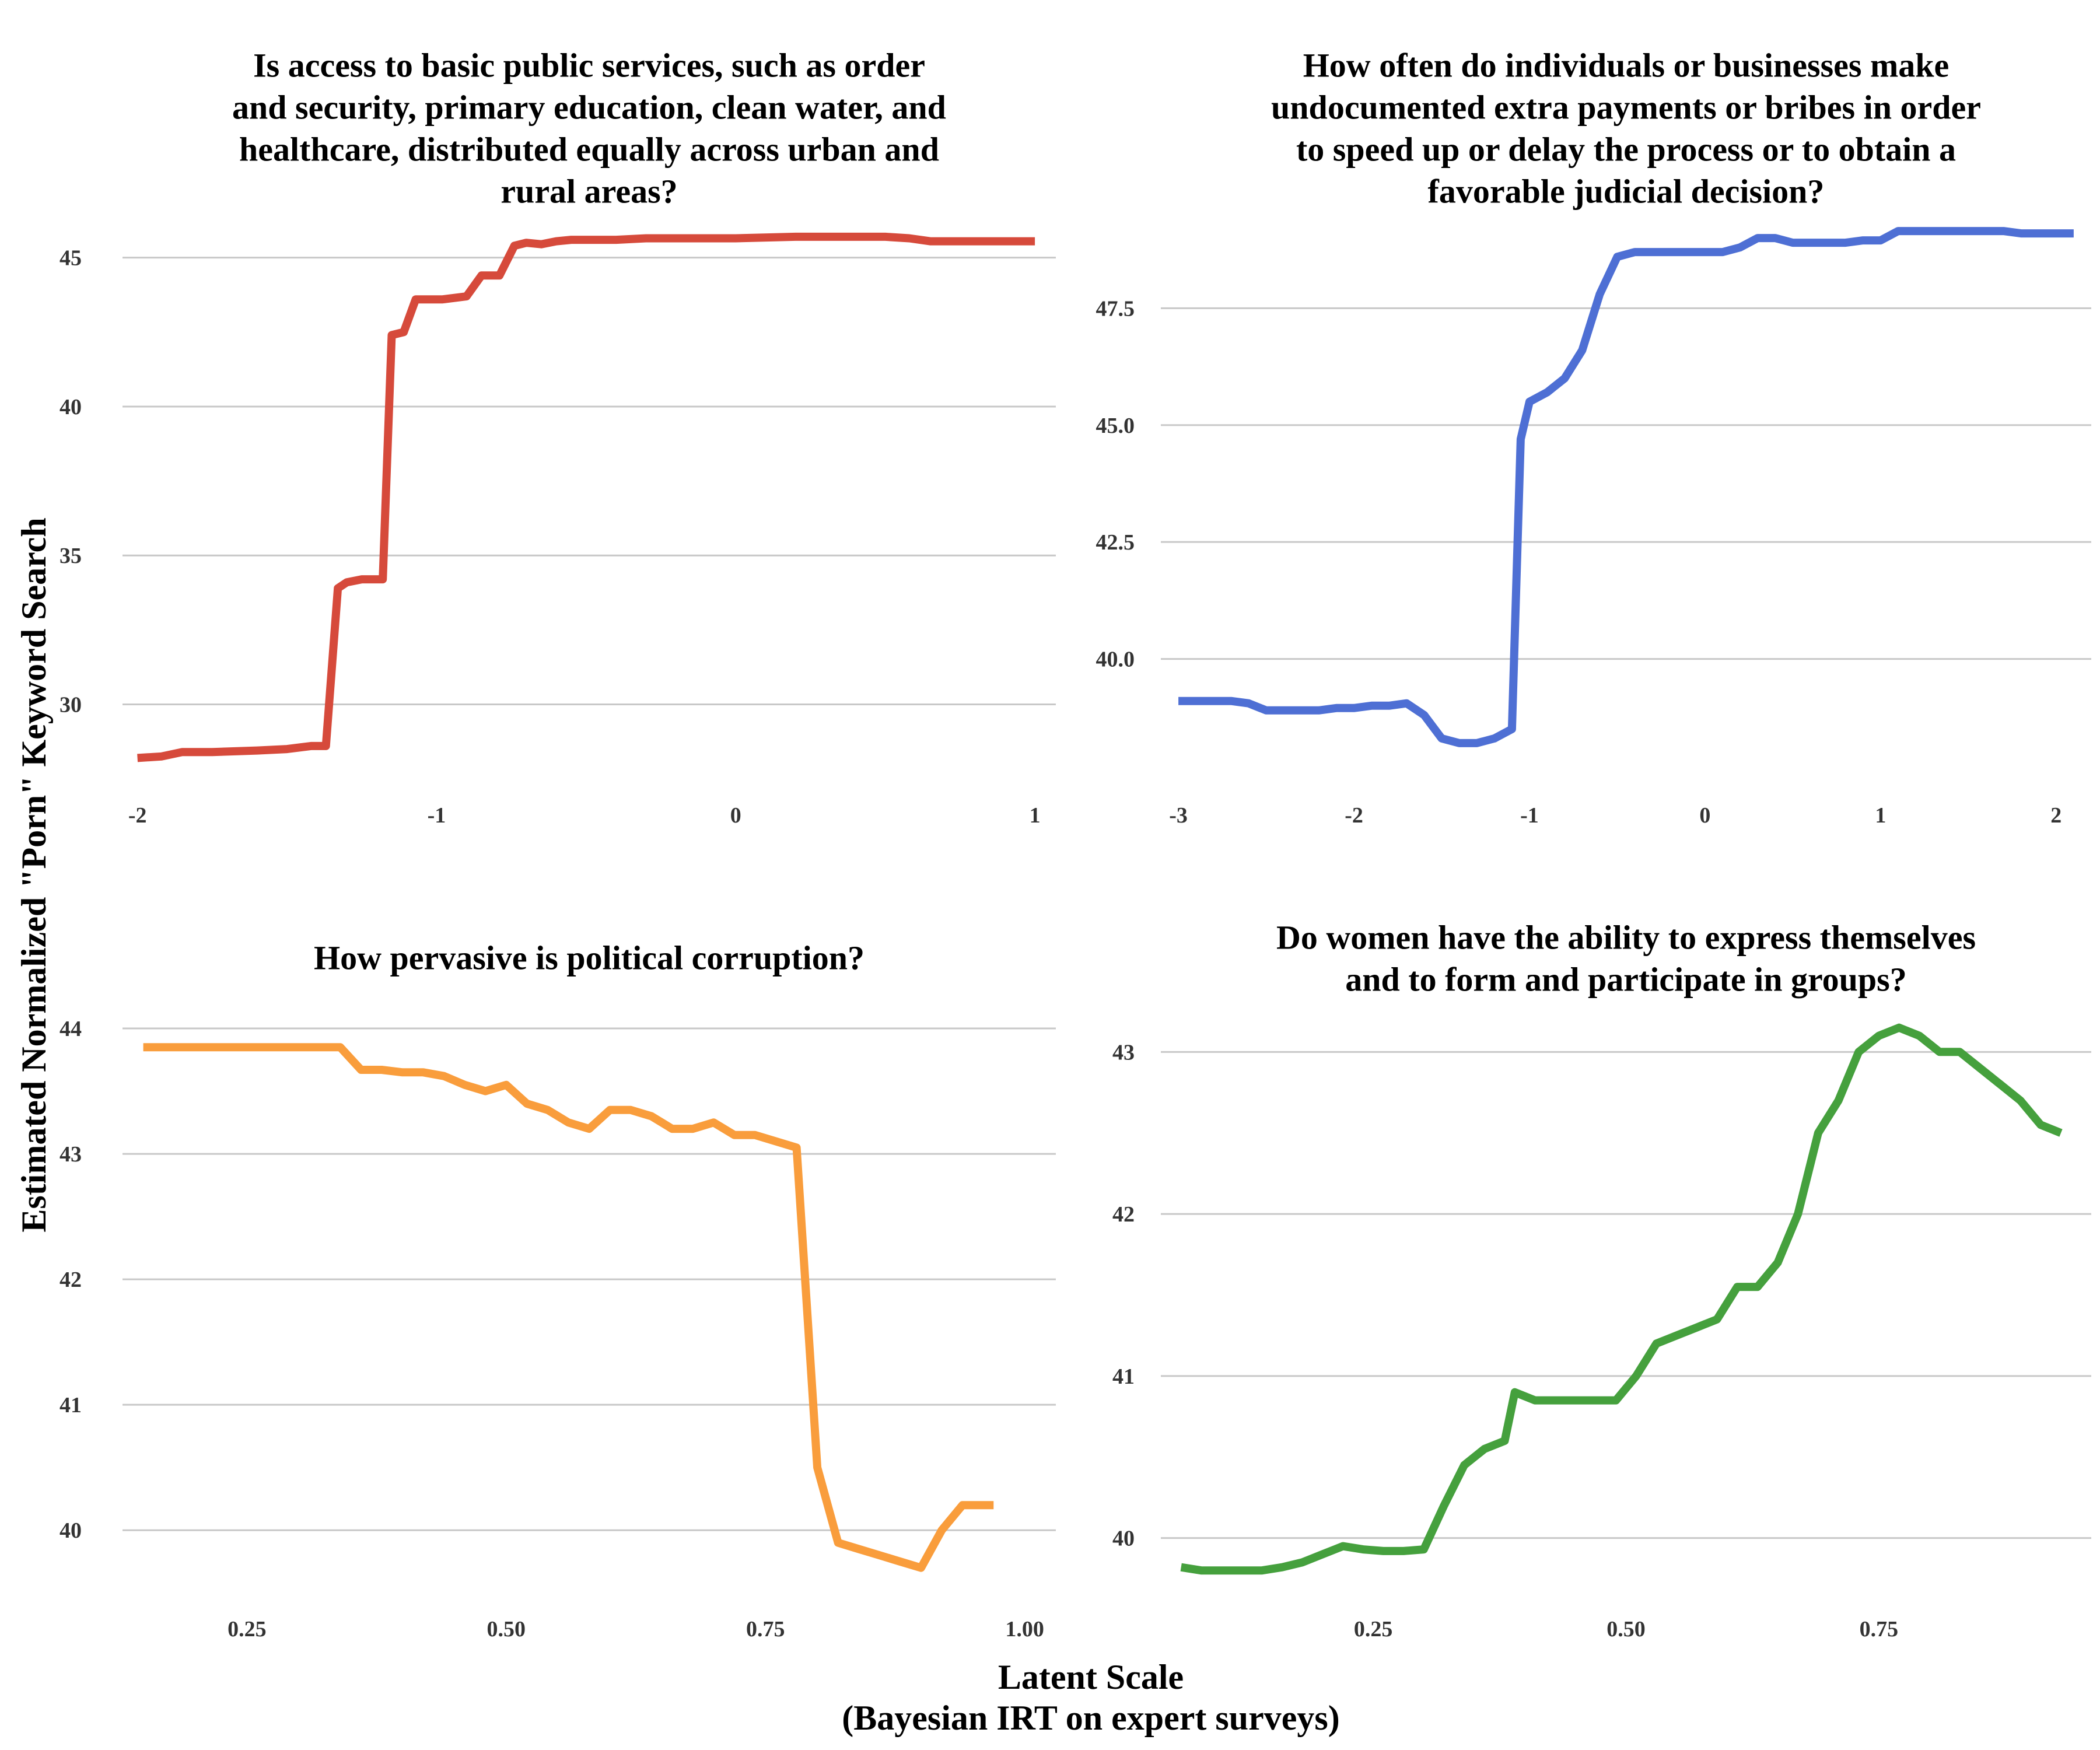  What do you see at coordinates (1024, 1629) in the screenshot?
I see `x-tick-label: 1.00` at bounding box center [1024, 1629].